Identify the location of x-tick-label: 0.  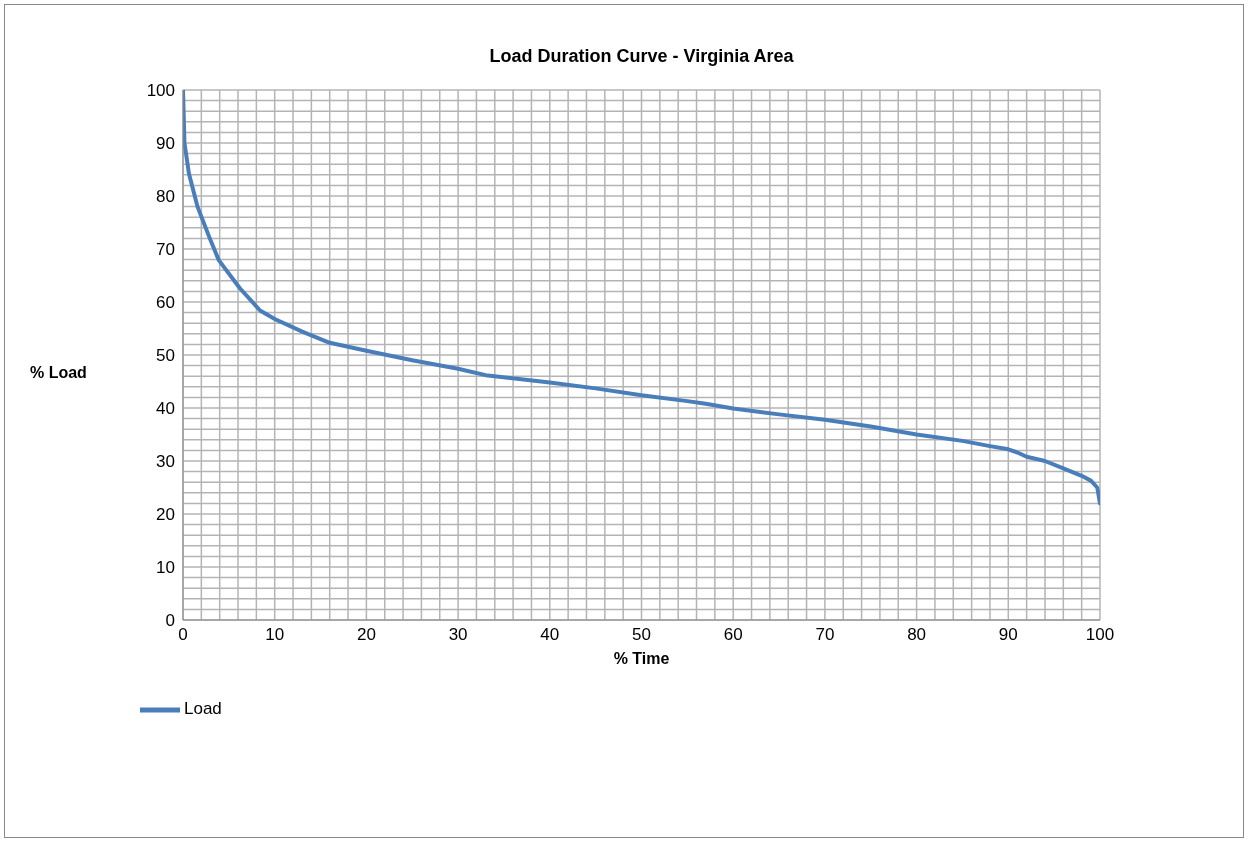
(183, 635).